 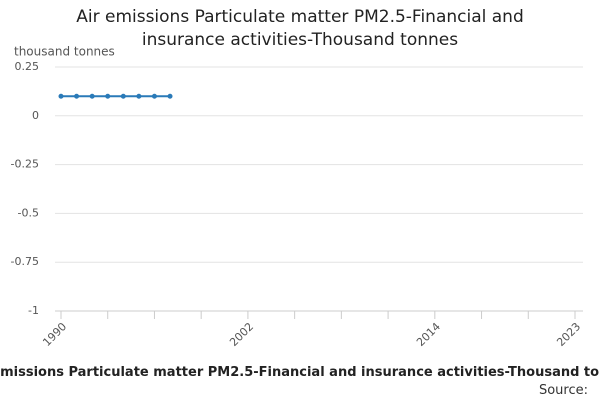 What do you see at coordinates (563, 390) in the screenshot?
I see `source: Source:` at bounding box center [563, 390].